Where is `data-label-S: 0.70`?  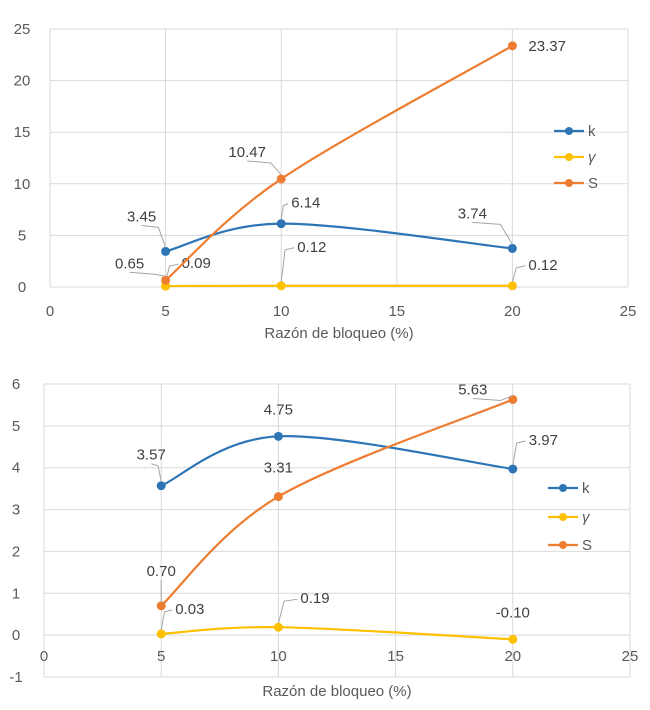 data-label-S: 0.70 is located at coordinates (161, 571).